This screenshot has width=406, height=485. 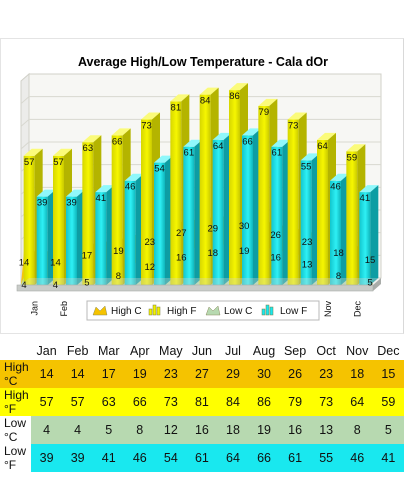 I want to click on month-header: Nov, so click(x=357, y=351).